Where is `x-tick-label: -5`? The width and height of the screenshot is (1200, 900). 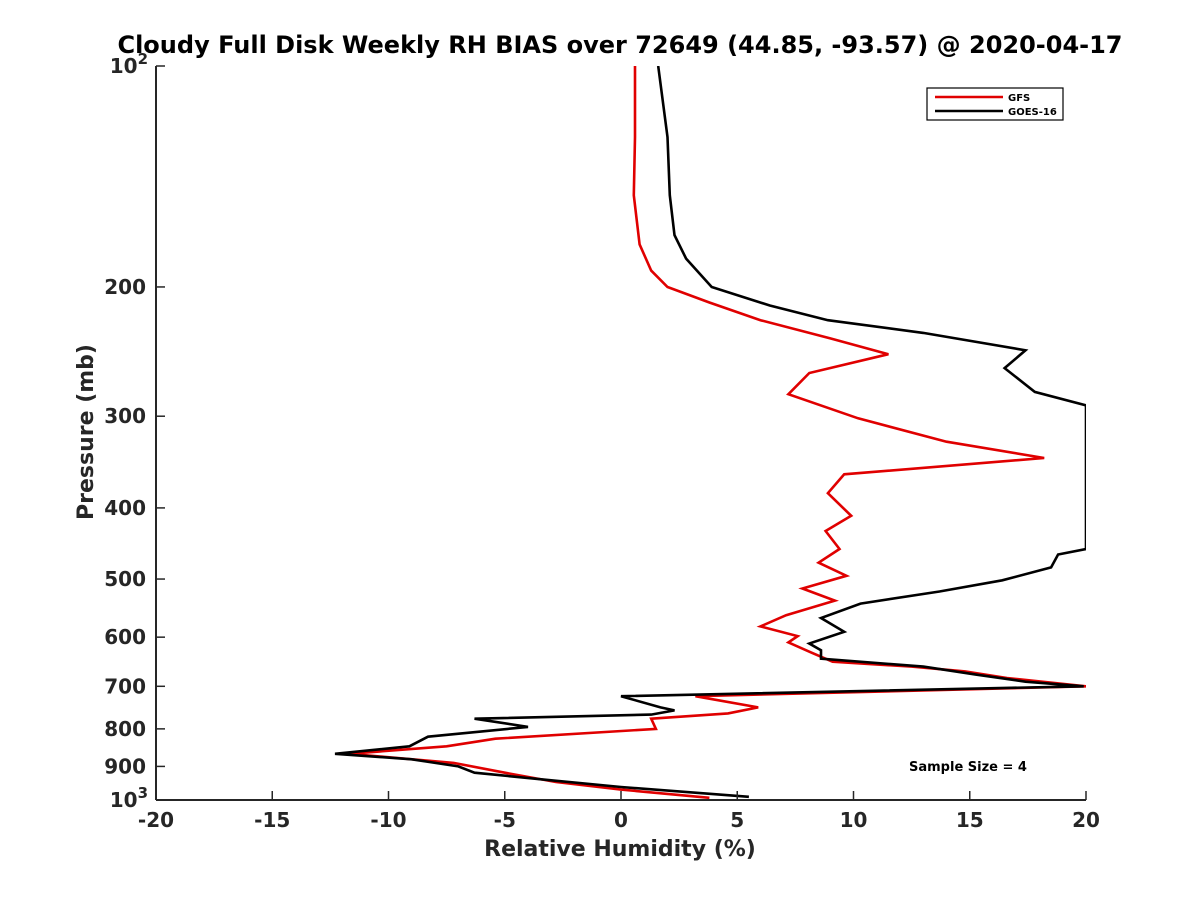 x-tick-label: -5 is located at coordinates (505, 820).